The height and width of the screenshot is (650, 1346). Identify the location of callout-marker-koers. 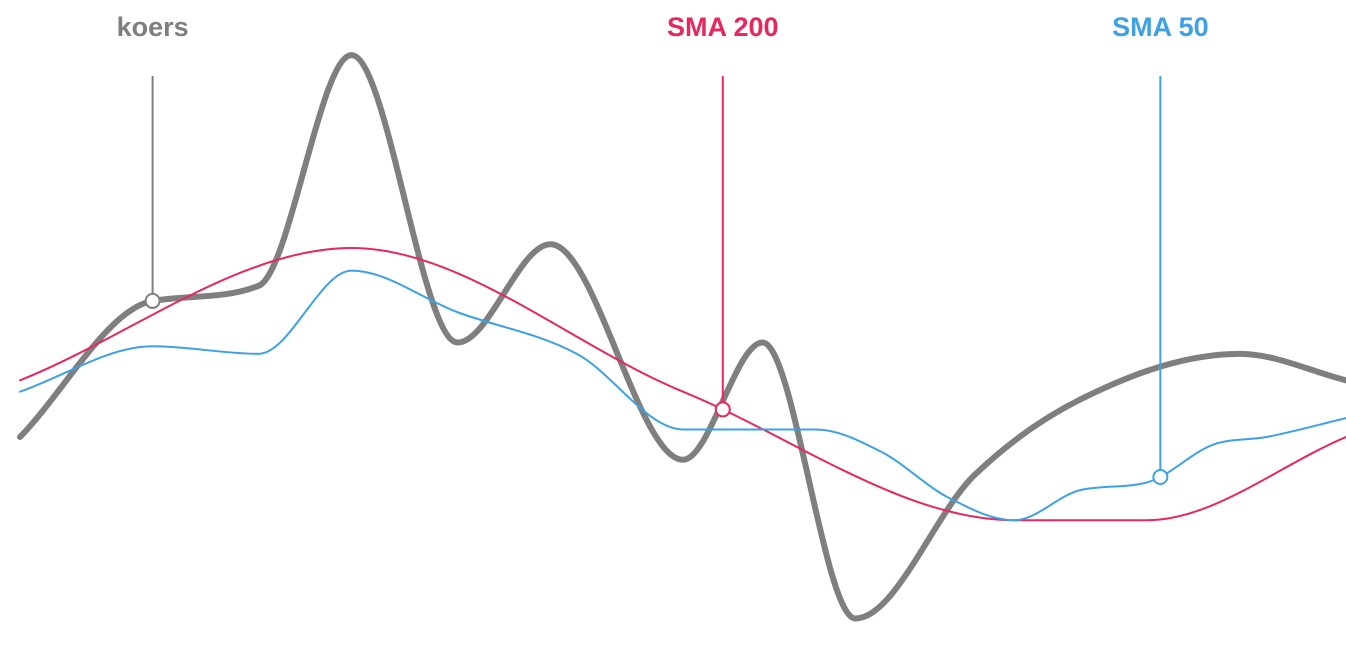
(152, 300).